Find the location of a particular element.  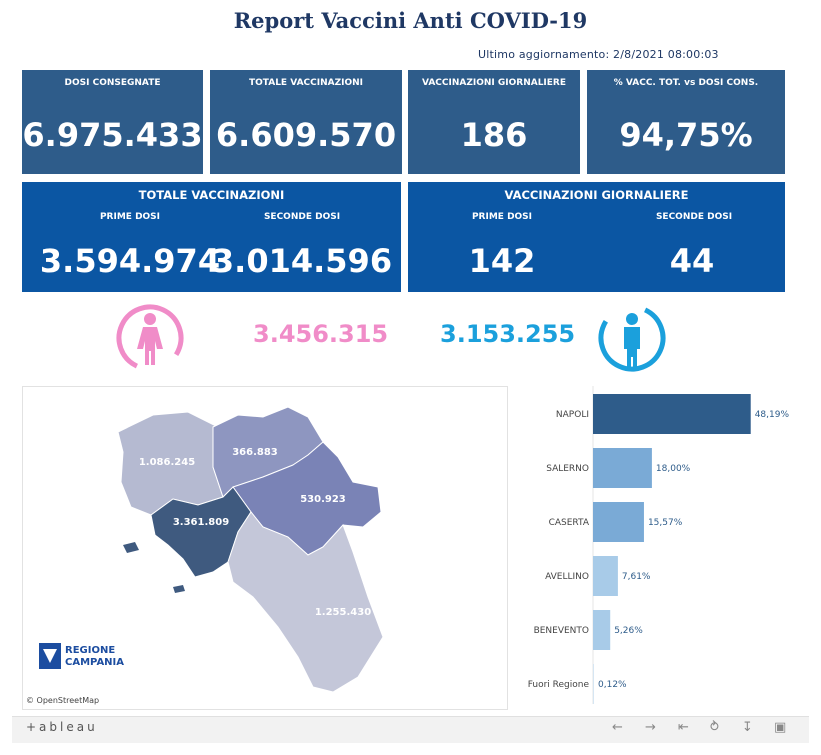

kpi-percent-vacc: % VACC. TOT. vs DOSI CONS. 94,75% is located at coordinates (686, 122).